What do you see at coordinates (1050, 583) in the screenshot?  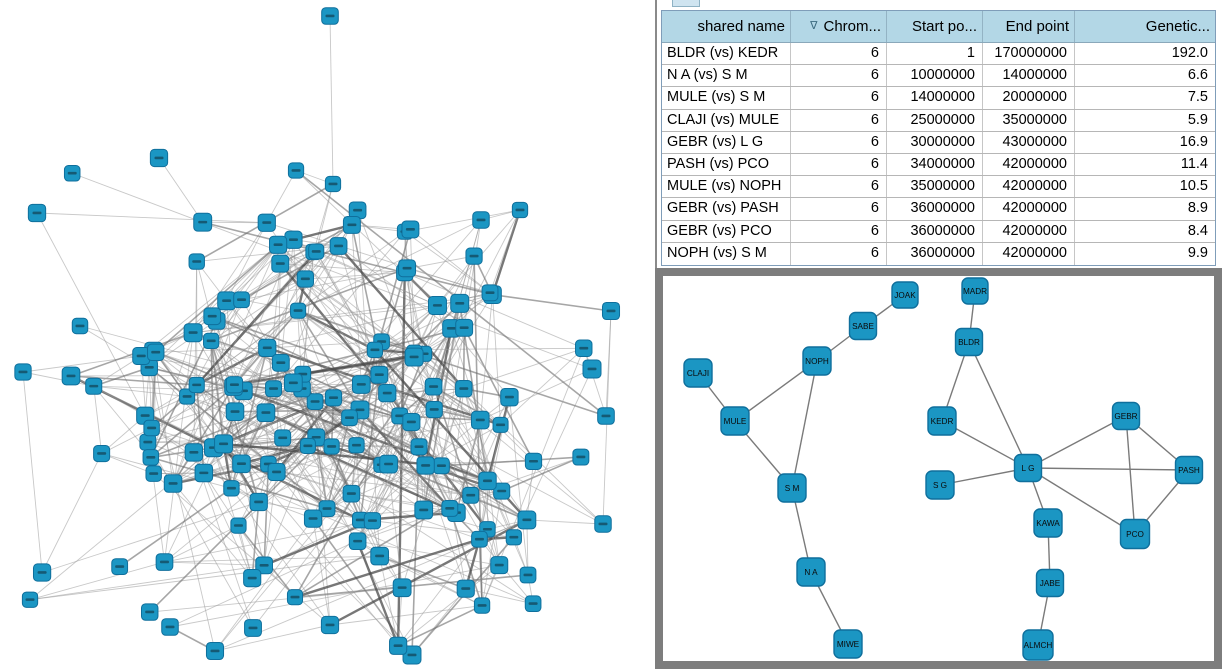 I see `network-node: JABE` at bounding box center [1050, 583].